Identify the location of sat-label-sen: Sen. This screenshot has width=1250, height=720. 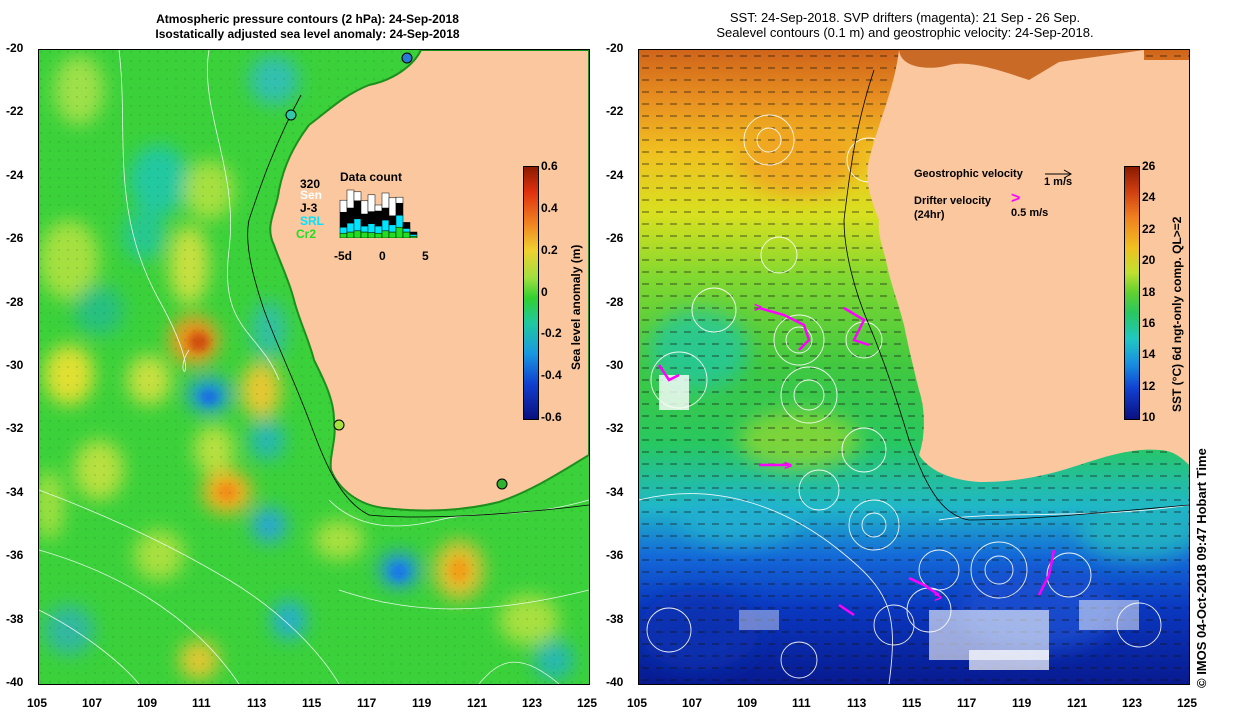
(311, 195).